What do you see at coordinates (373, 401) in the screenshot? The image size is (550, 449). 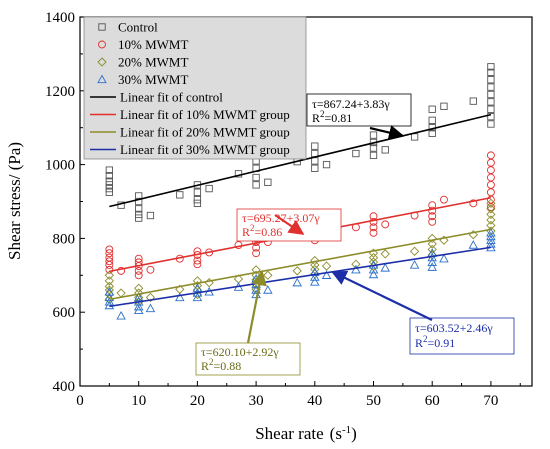 I see `x-tick-label: 50` at bounding box center [373, 401].